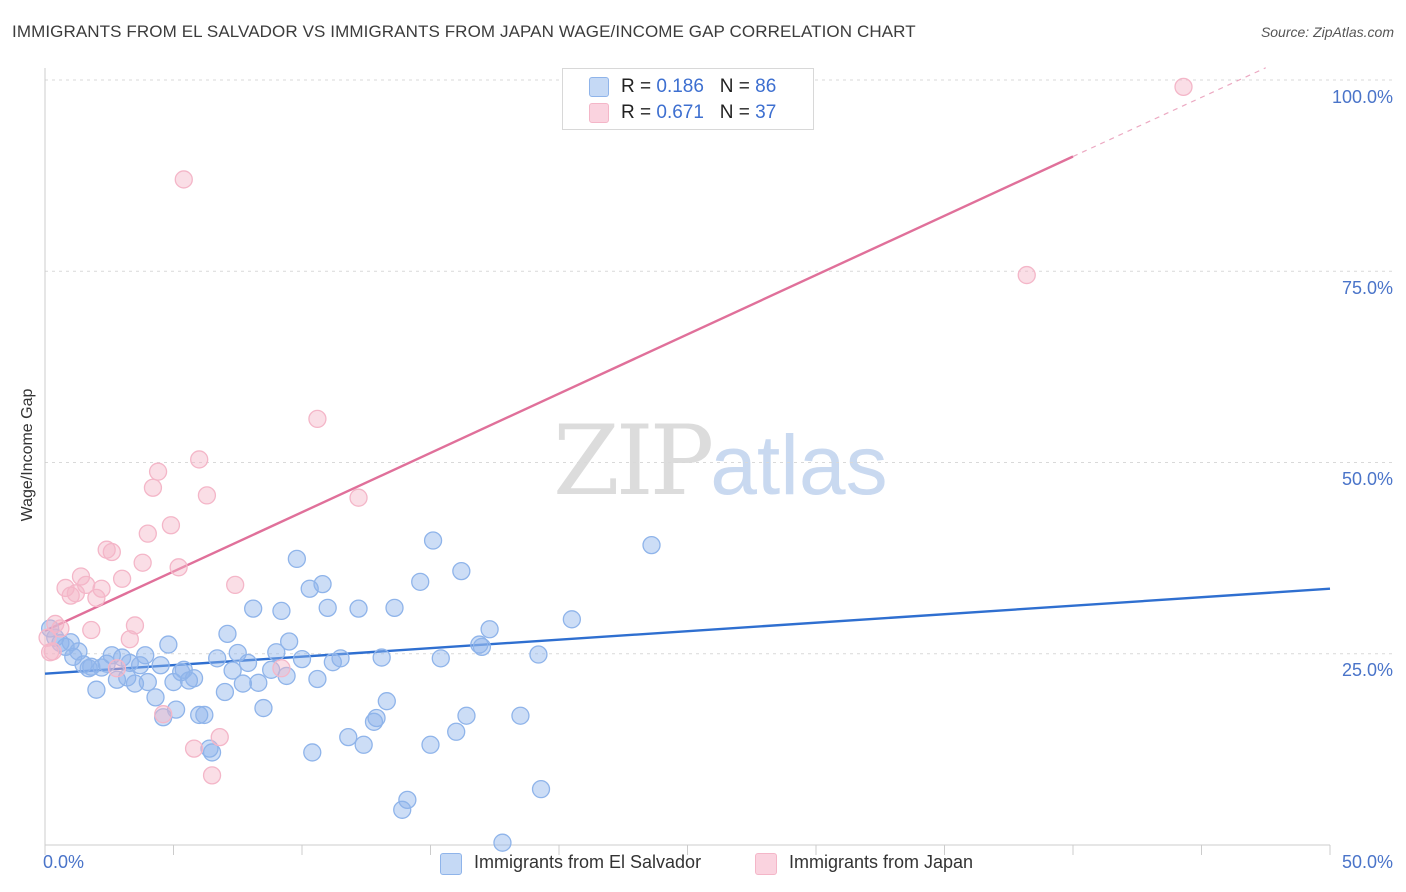 Image resolution: width=1406 pixels, height=892 pixels. Describe the element at coordinates (633, 461) in the screenshot. I see `watermark-zip: ZIP` at that location.